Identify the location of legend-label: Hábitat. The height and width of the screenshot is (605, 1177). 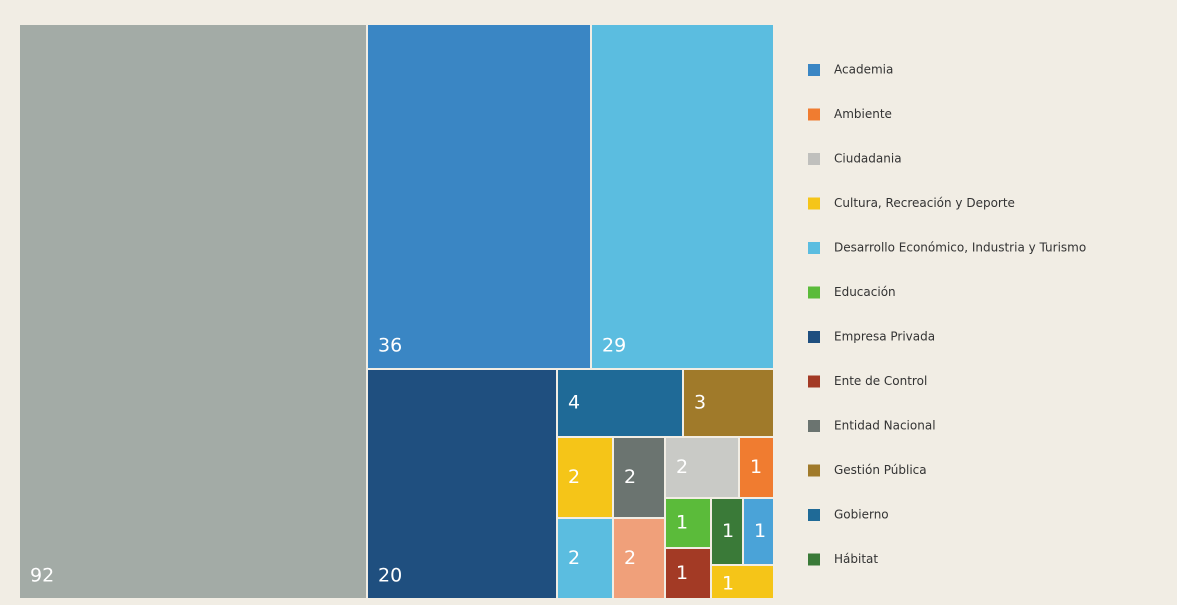
(856, 559).